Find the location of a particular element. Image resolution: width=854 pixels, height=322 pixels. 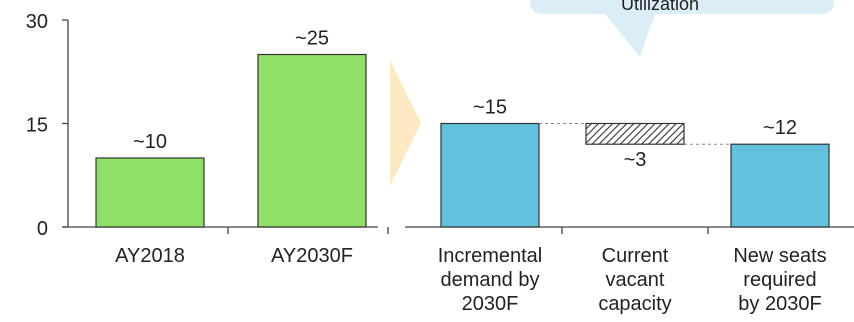

data-label: ~15 is located at coordinates (490, 108).